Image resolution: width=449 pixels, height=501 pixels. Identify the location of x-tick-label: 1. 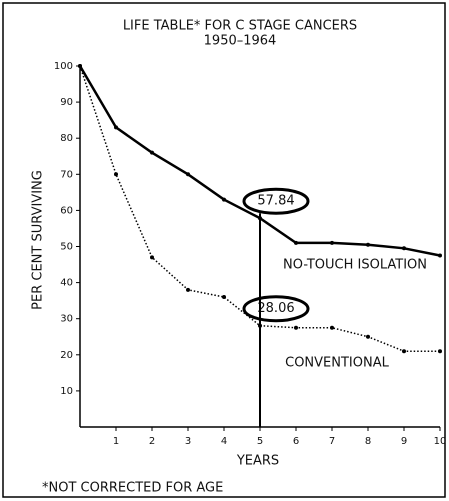
(116, 441).